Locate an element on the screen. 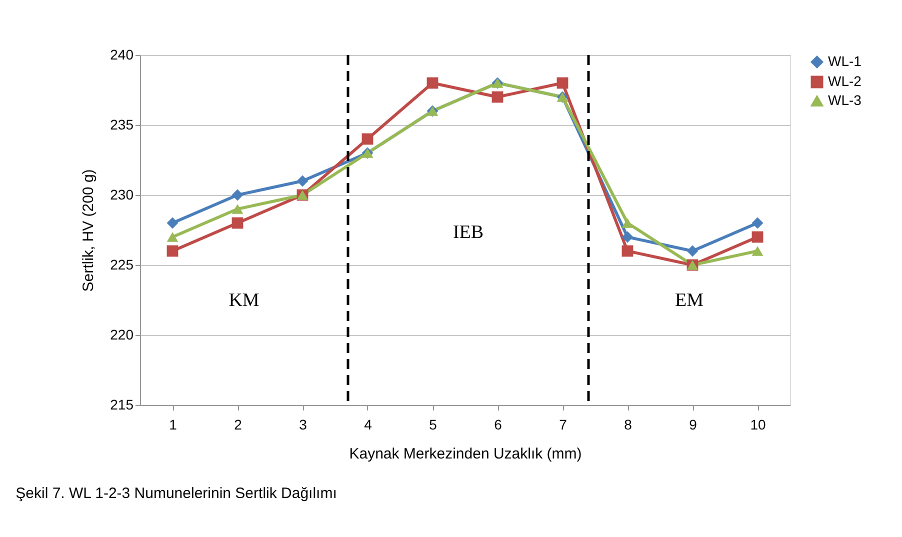 This screenshot has width=902, height=537. y-tick-label: 240 is located at coordinates (122, 54).